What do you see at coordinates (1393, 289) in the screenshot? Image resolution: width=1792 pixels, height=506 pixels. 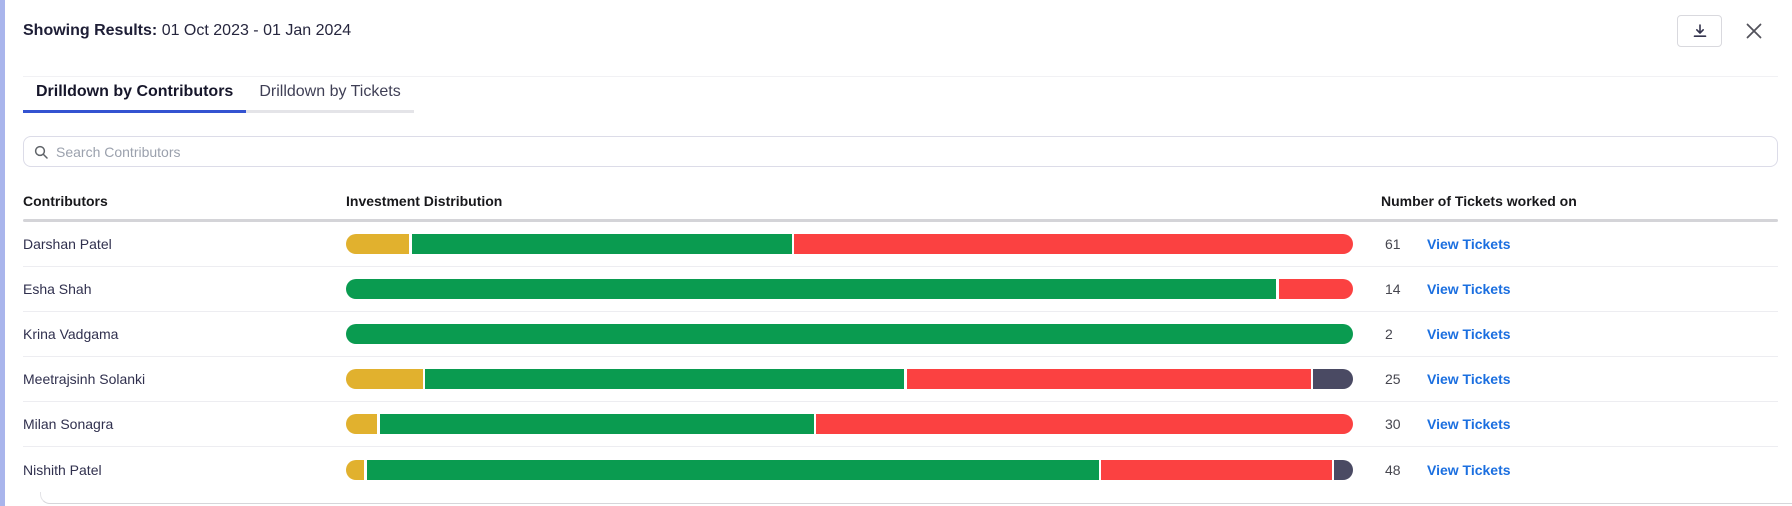 I see `tickets-count: 14` at bounding box center [1393, 289].